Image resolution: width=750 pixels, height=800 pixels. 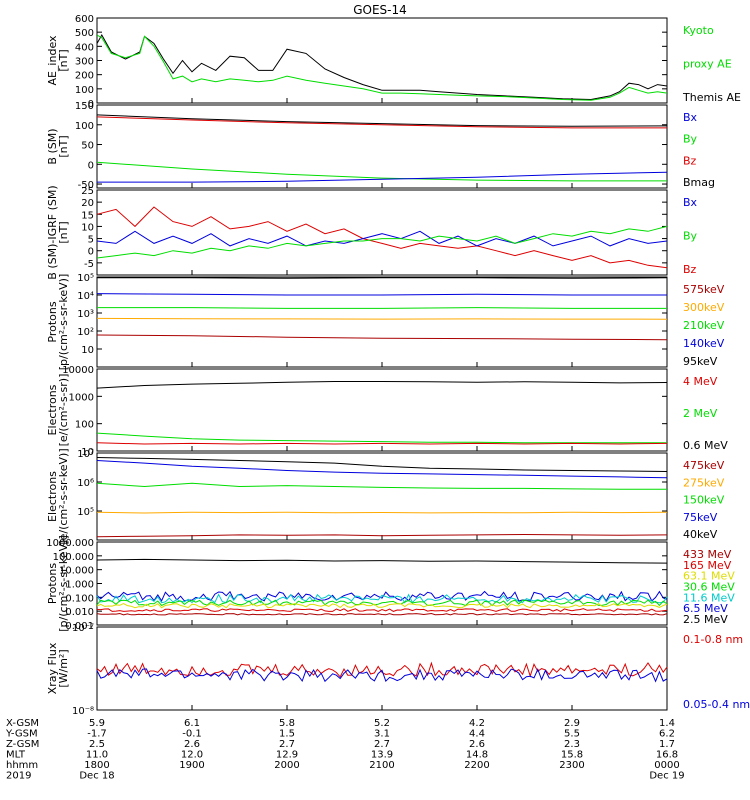 What do you see at coordinates (700, 381) in the screenshot?
I see `legend-entry: 4 MeV` at bounding box center [700, 381].